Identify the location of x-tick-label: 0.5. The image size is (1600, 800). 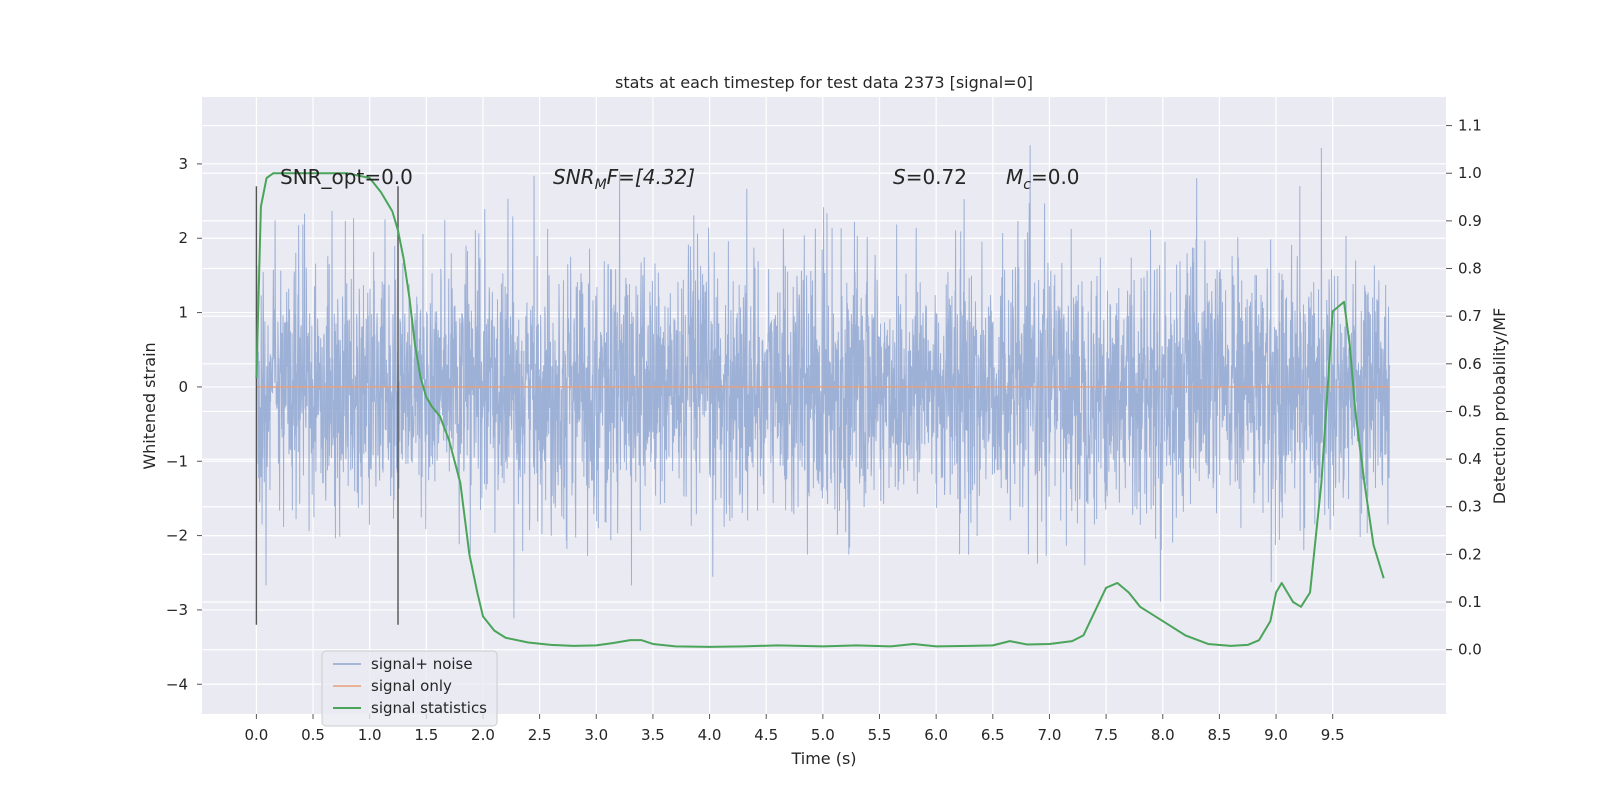
(313, 735).